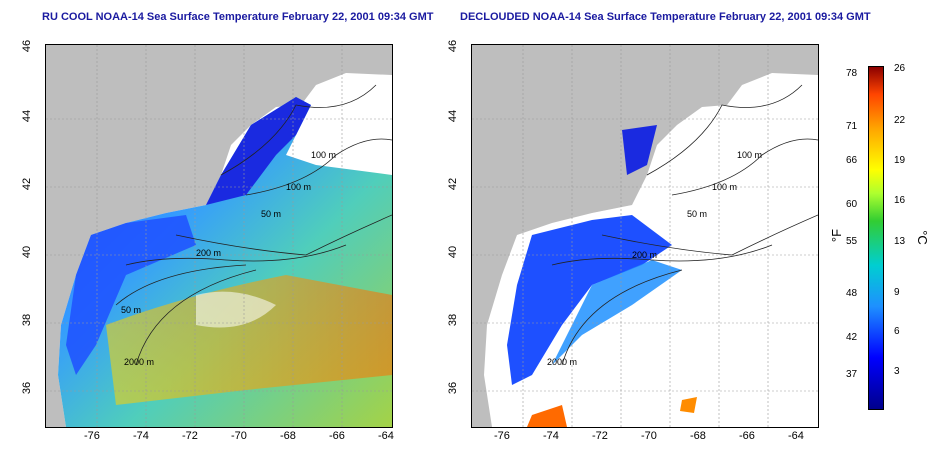 Image resolution: width=950 pixels, height=475 pixels. Describe the element at coordinates (900, 120) in the screenshot. I see `celsius-tick: 22` at that location.